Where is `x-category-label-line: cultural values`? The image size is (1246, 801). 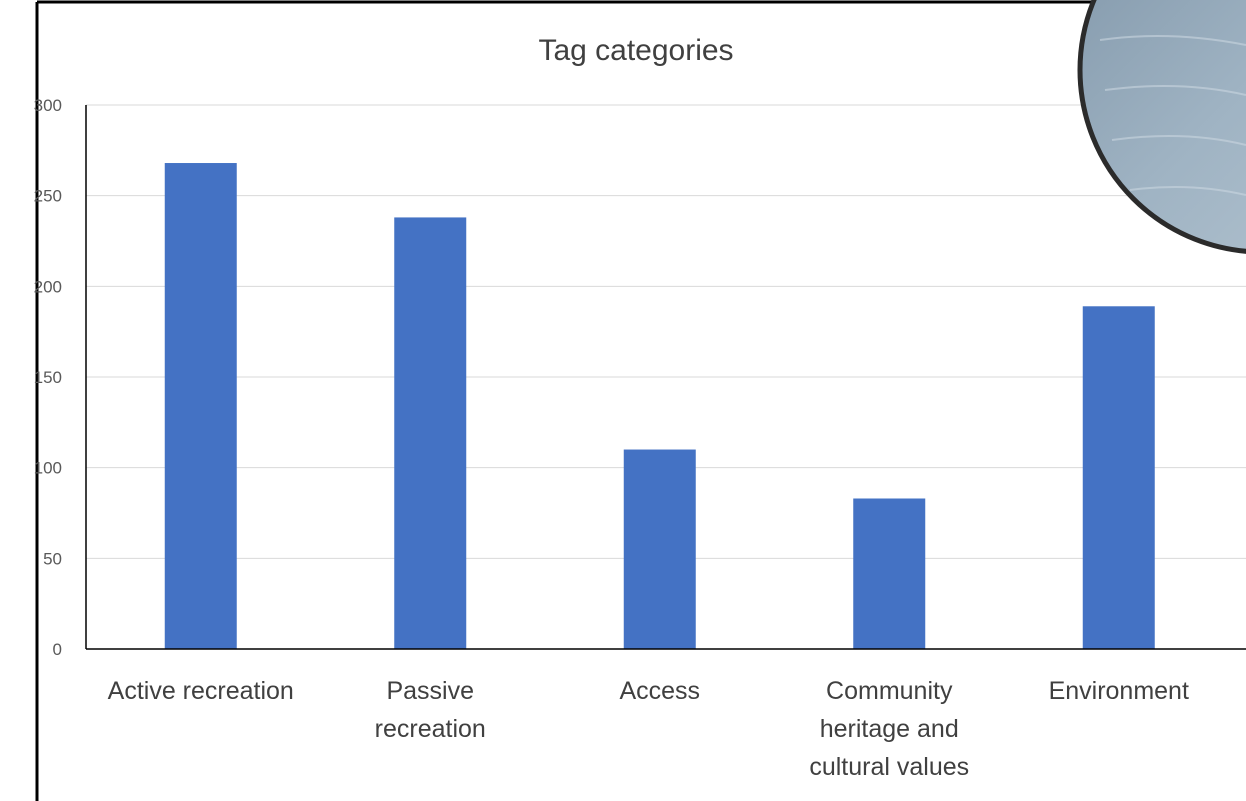 x-category-label-line: cultural values is located at coordinates (889, 767).